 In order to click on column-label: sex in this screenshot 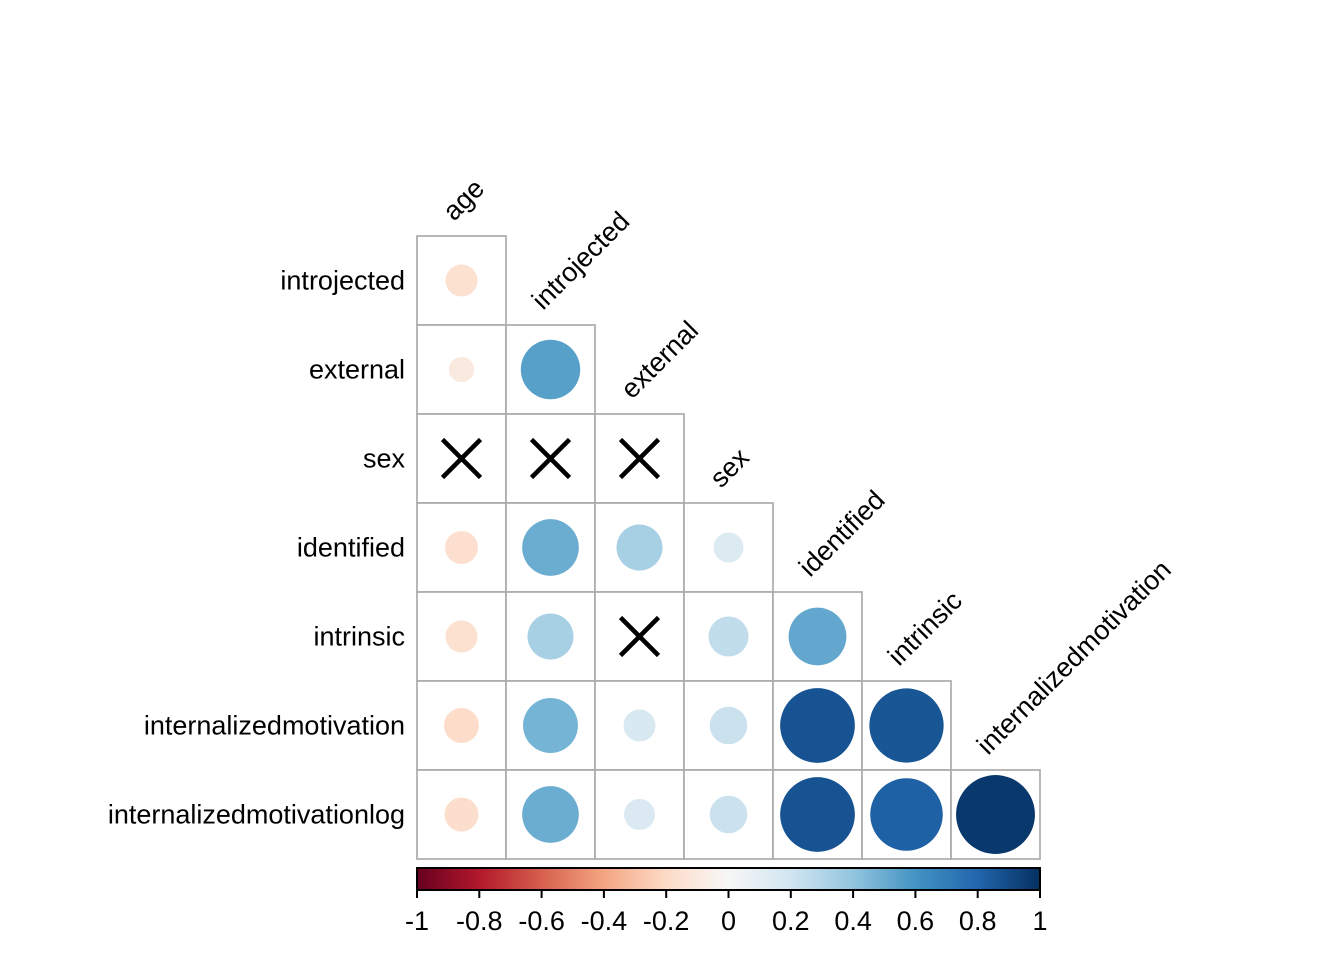, I will do `click(729, 467)`.